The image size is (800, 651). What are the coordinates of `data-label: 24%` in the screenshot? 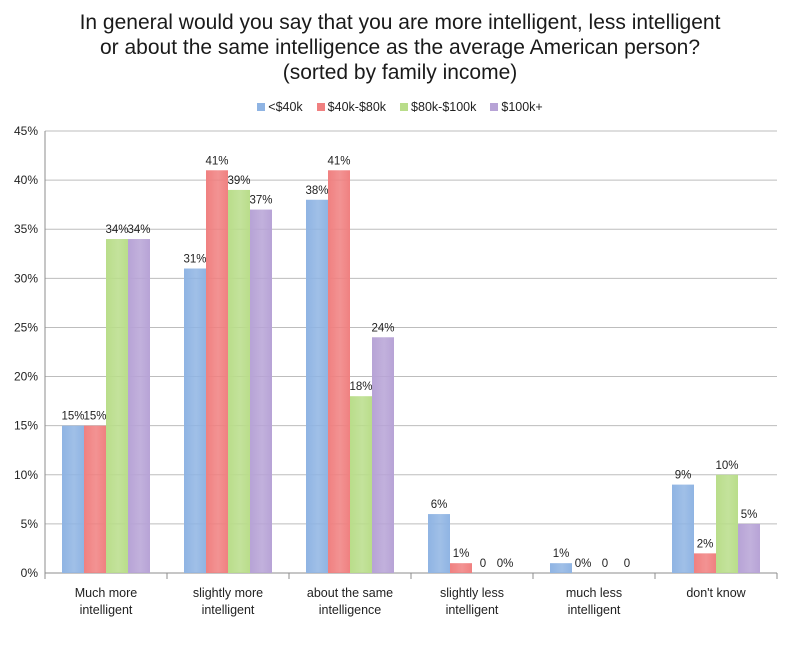 It's located at (382, 328).